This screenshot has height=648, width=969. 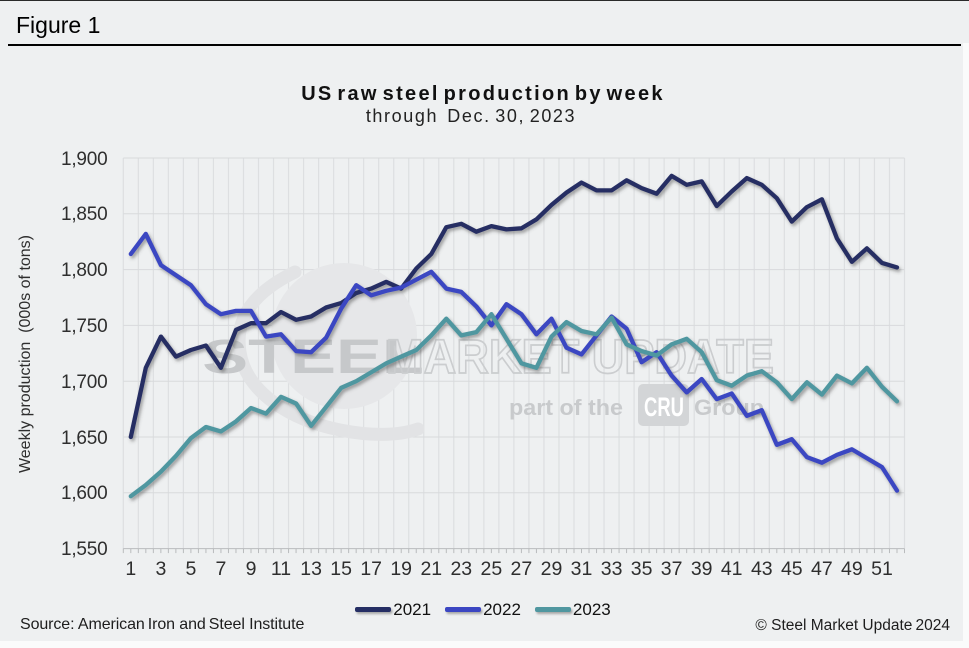 What do you see at coordinates (664, 407) in the screenshot?
I see `svg-text: CRU` at bounding box center [664, 407].